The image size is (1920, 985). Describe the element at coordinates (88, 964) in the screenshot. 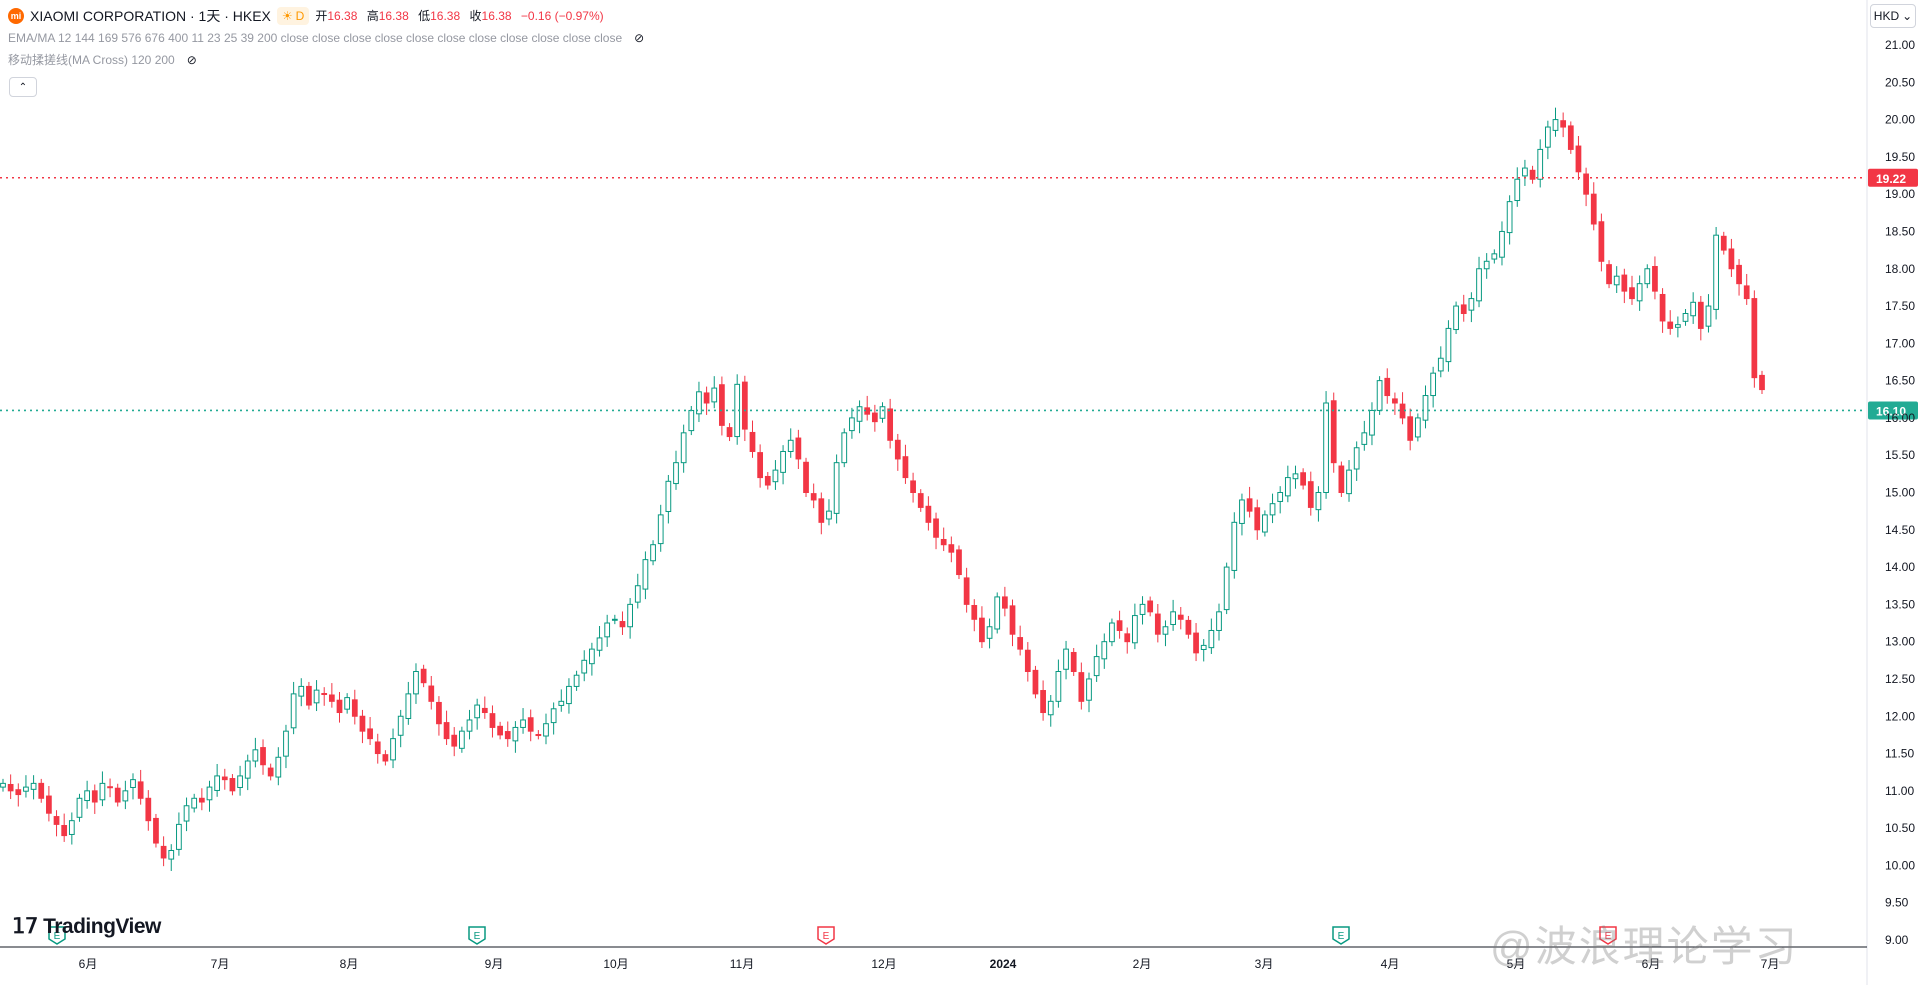

I see `time-tick-label: 6月` at that location.